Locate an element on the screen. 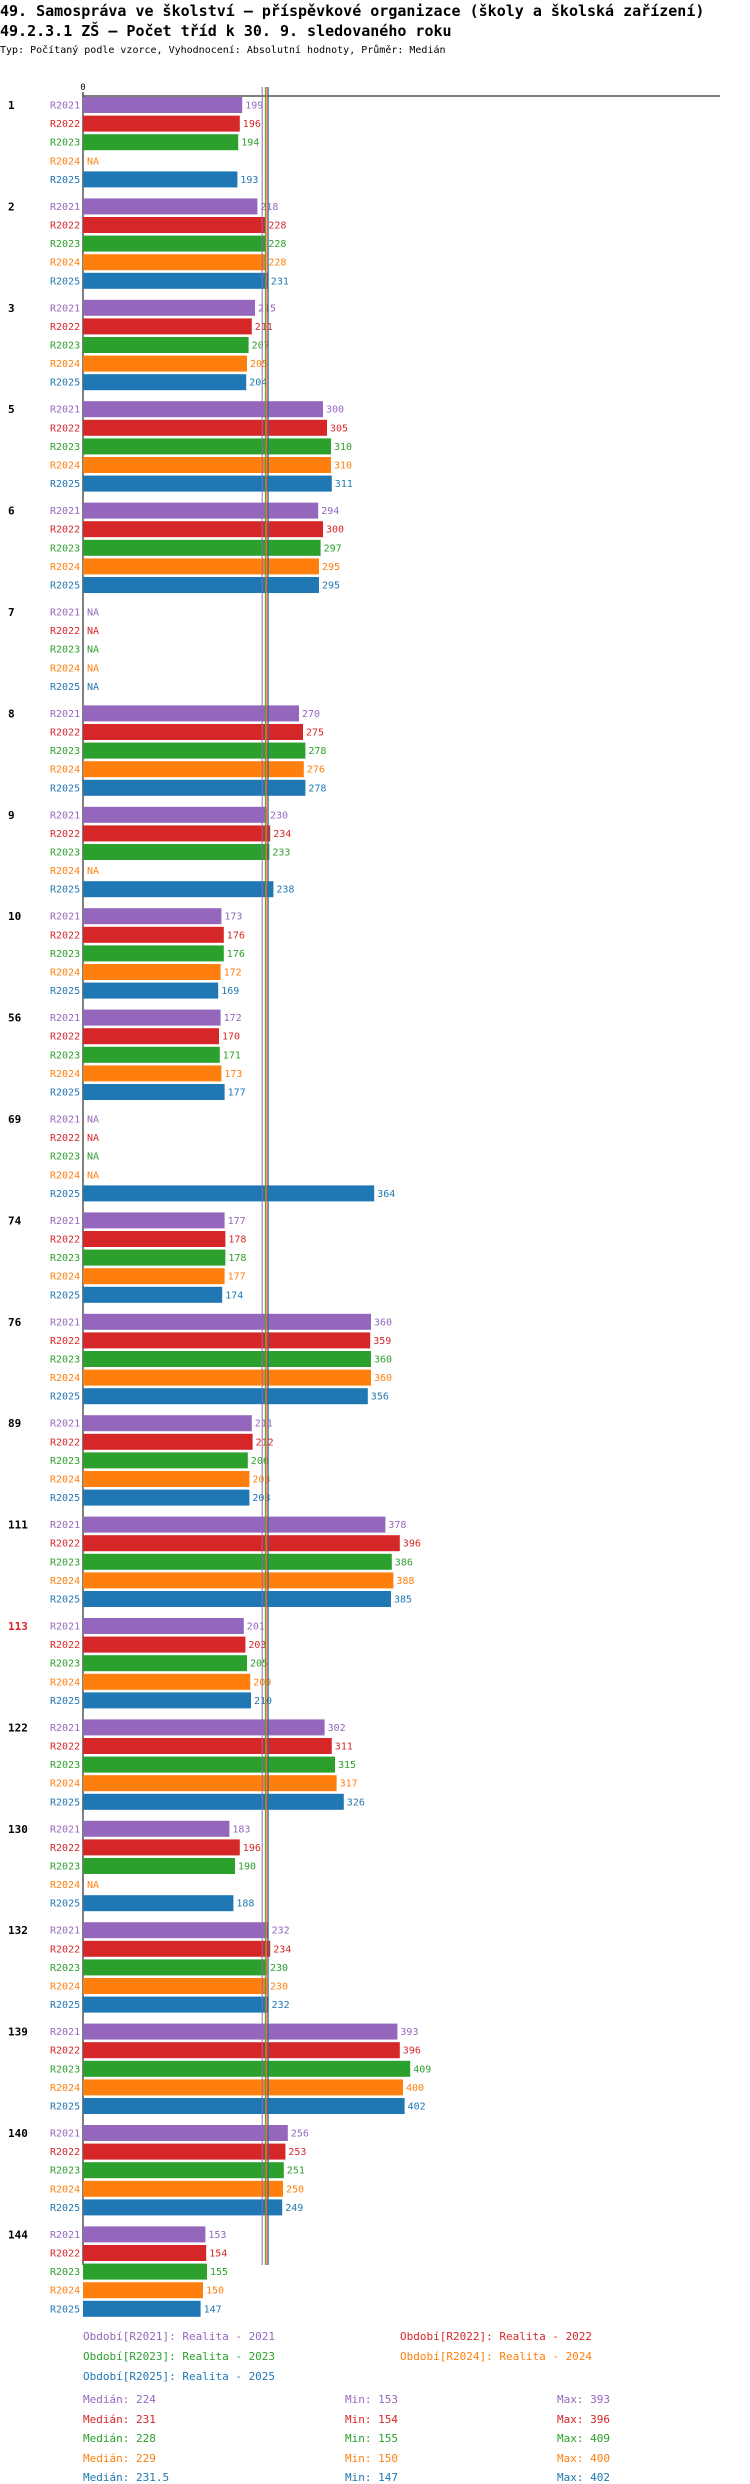 Image resolution: width=750 pixels, height=2484 pixels. data-label: 360 is located at coordinates (383, 1360).